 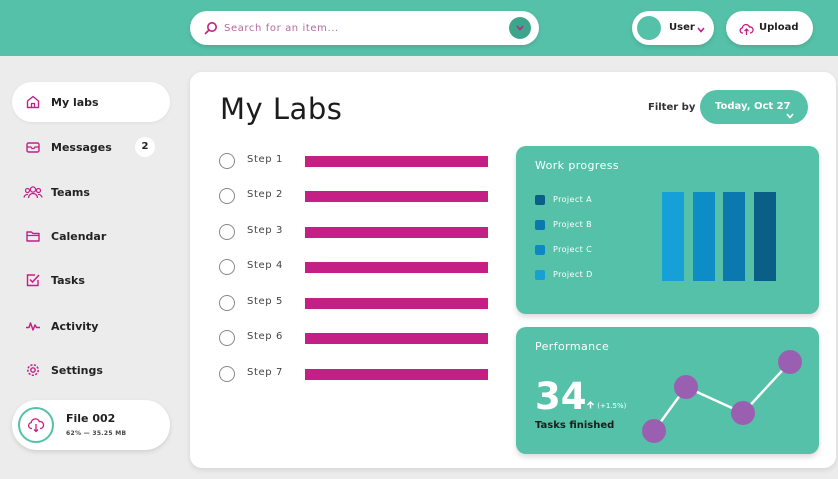 I want to click on search-dropdown-button, so click(x=520, y=28).